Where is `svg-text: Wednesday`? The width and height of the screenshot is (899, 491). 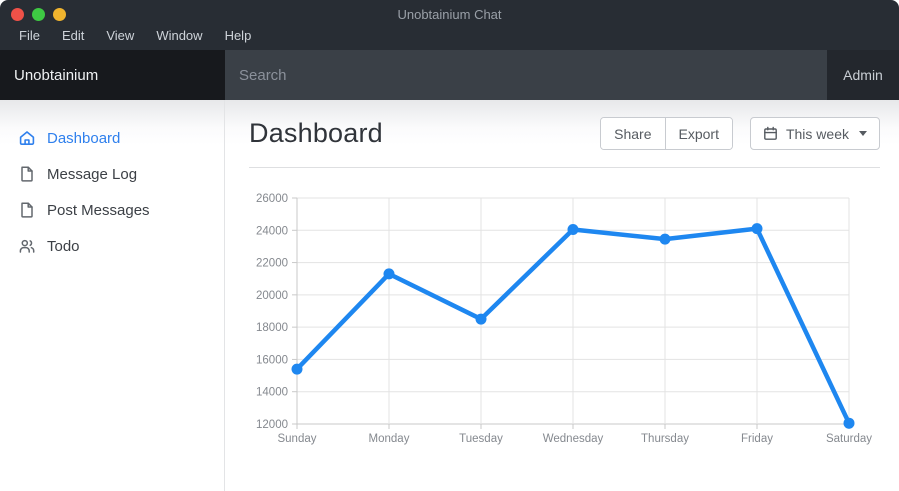
svg-text: Wednesday is located at coordinates (573, 439).